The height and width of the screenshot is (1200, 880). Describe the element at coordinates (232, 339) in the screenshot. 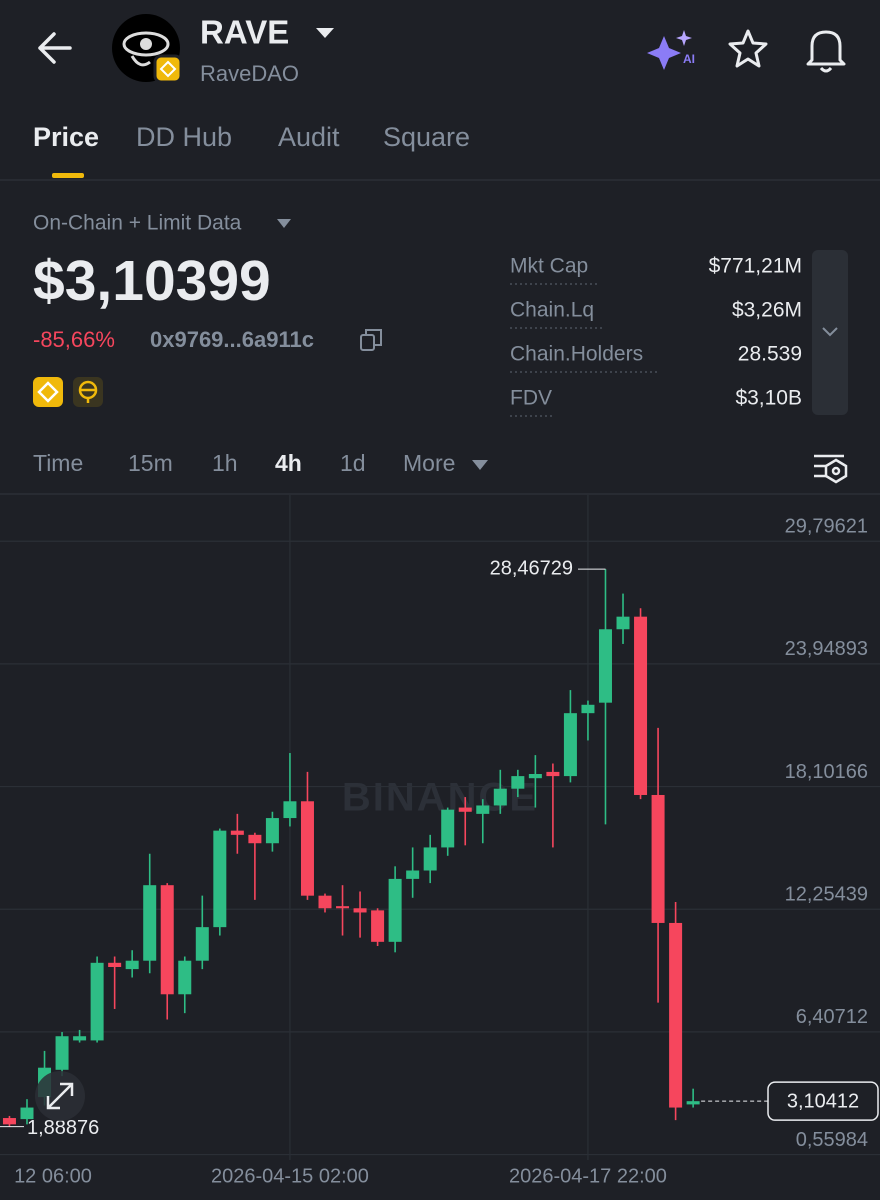

I see `contract-address: 0x9769...6a911c` at that location.